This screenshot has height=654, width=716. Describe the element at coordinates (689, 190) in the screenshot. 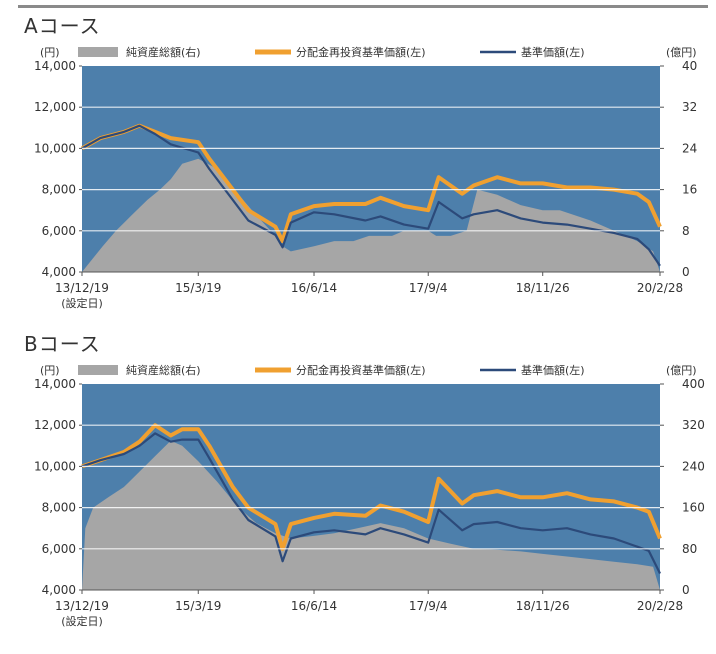

I see `y-right-tick-label: 16` at that location.